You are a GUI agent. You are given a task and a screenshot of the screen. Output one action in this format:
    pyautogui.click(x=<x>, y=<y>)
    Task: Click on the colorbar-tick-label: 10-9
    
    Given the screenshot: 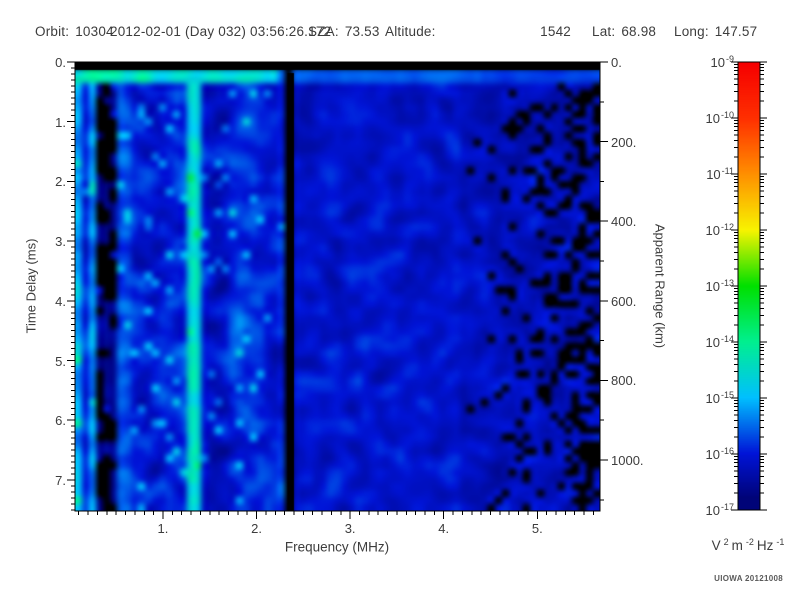 What is the action you would take?
    pyautogui.click(x=710, y=62)
    